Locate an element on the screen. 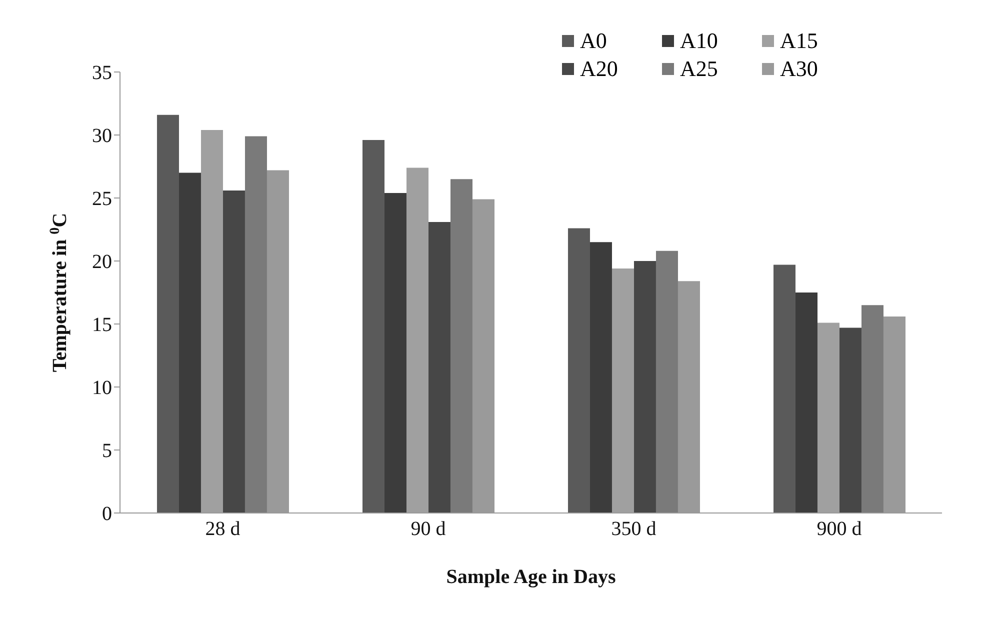  y-tick-label: 5 is located at coordinates (107, 451).